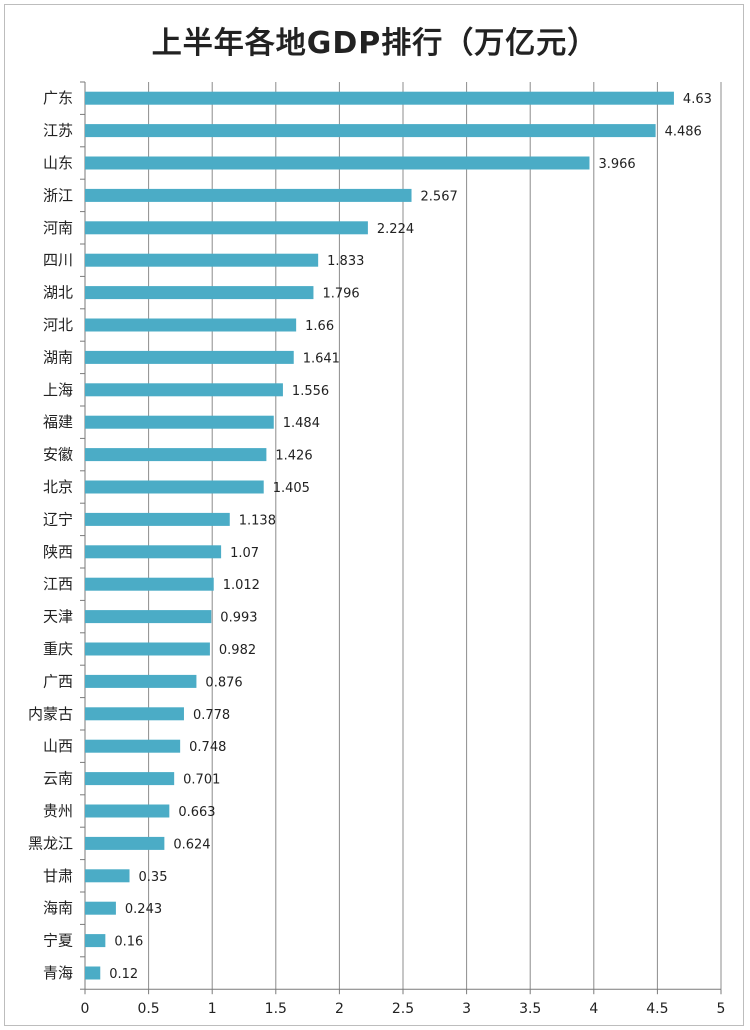 The image size is (750, 1030). I want to click on category-label: 上海, so click(58, 390).